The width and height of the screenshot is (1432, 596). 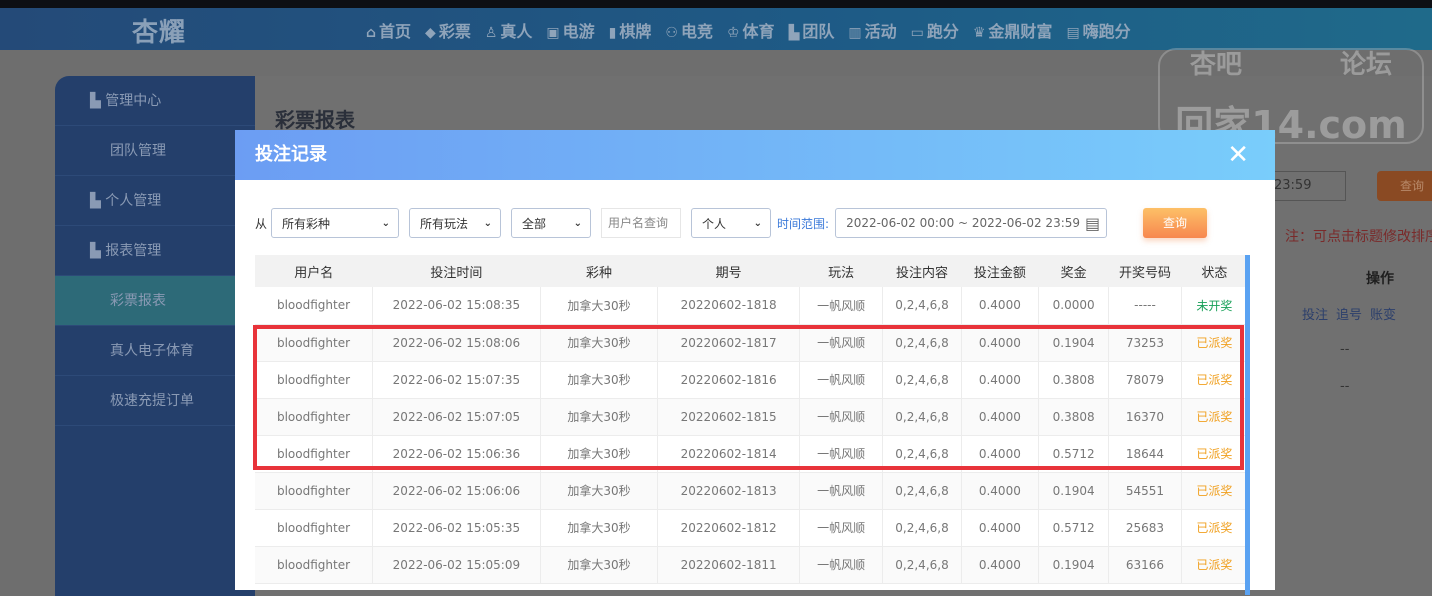 I want to click on table-cell: 0.0000, so click(x=1074, y=306).